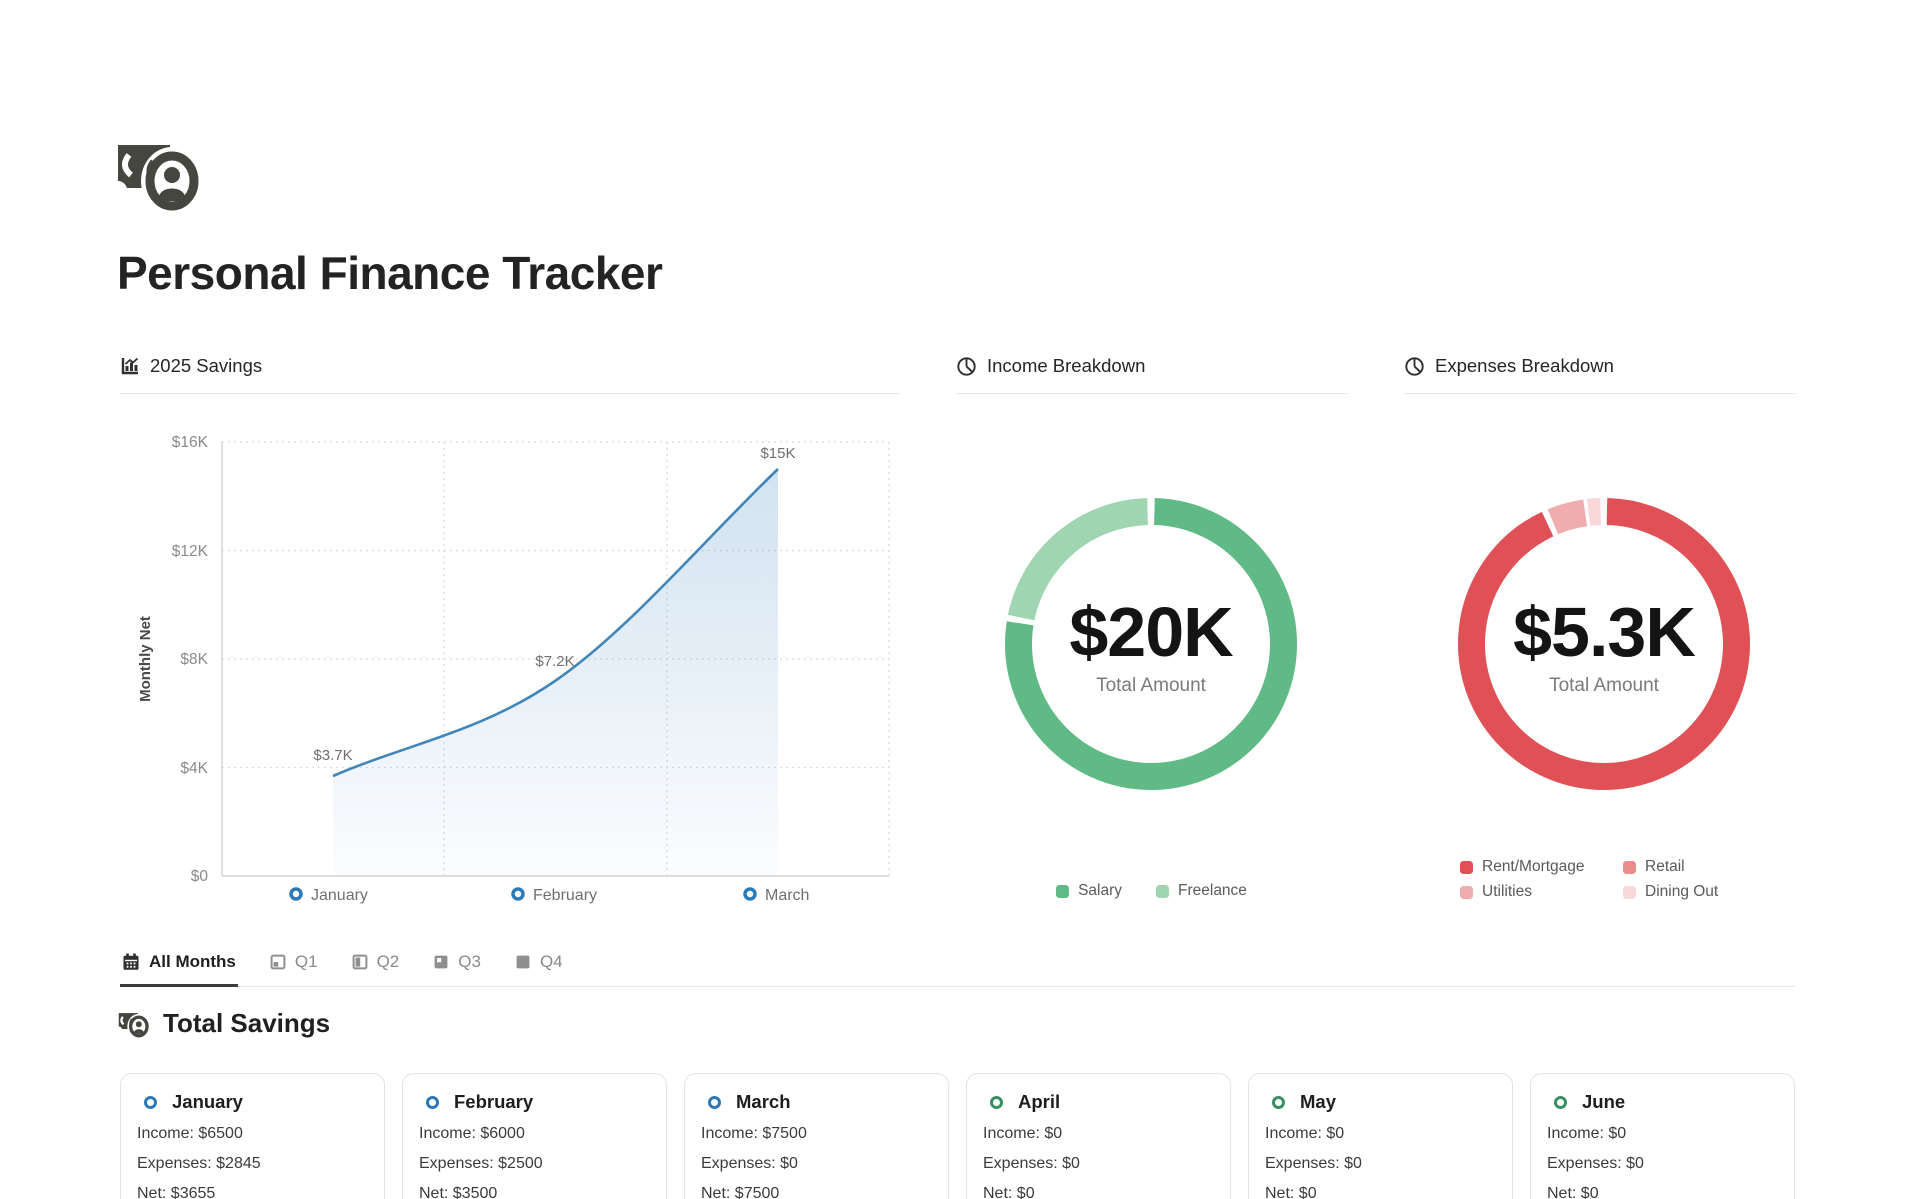 The height and width of the screenshot is (1199, 1920). I want to click on income-total: $20K, so click(1151, 631).